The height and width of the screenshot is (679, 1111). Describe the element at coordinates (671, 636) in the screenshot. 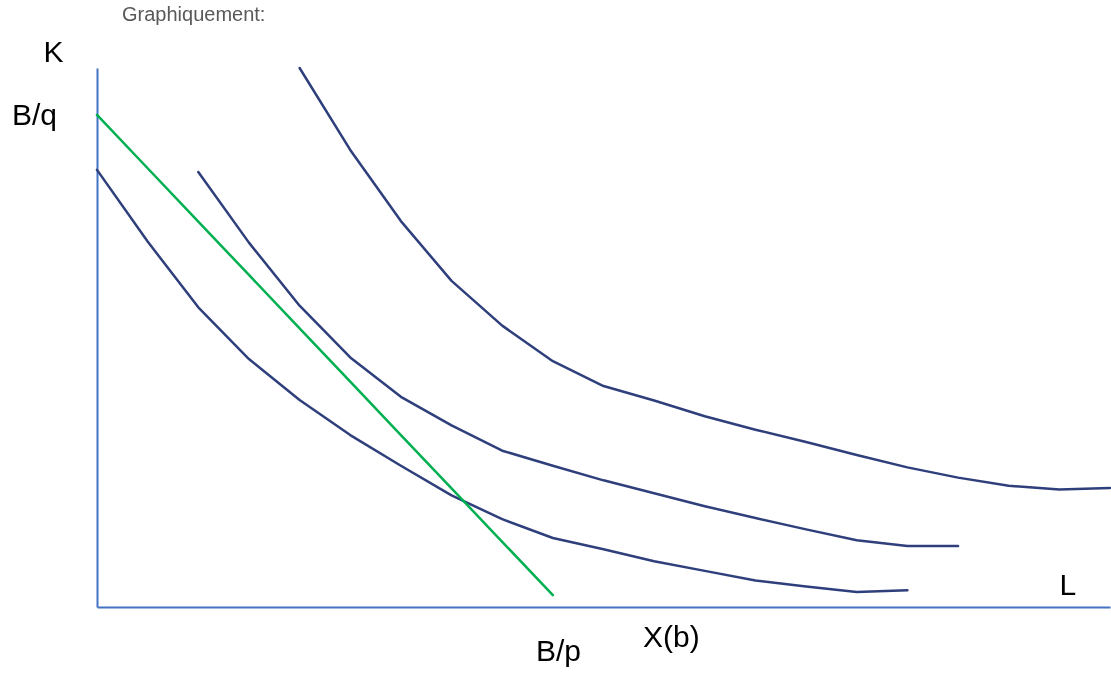

I see `text: X(b)` at that location.